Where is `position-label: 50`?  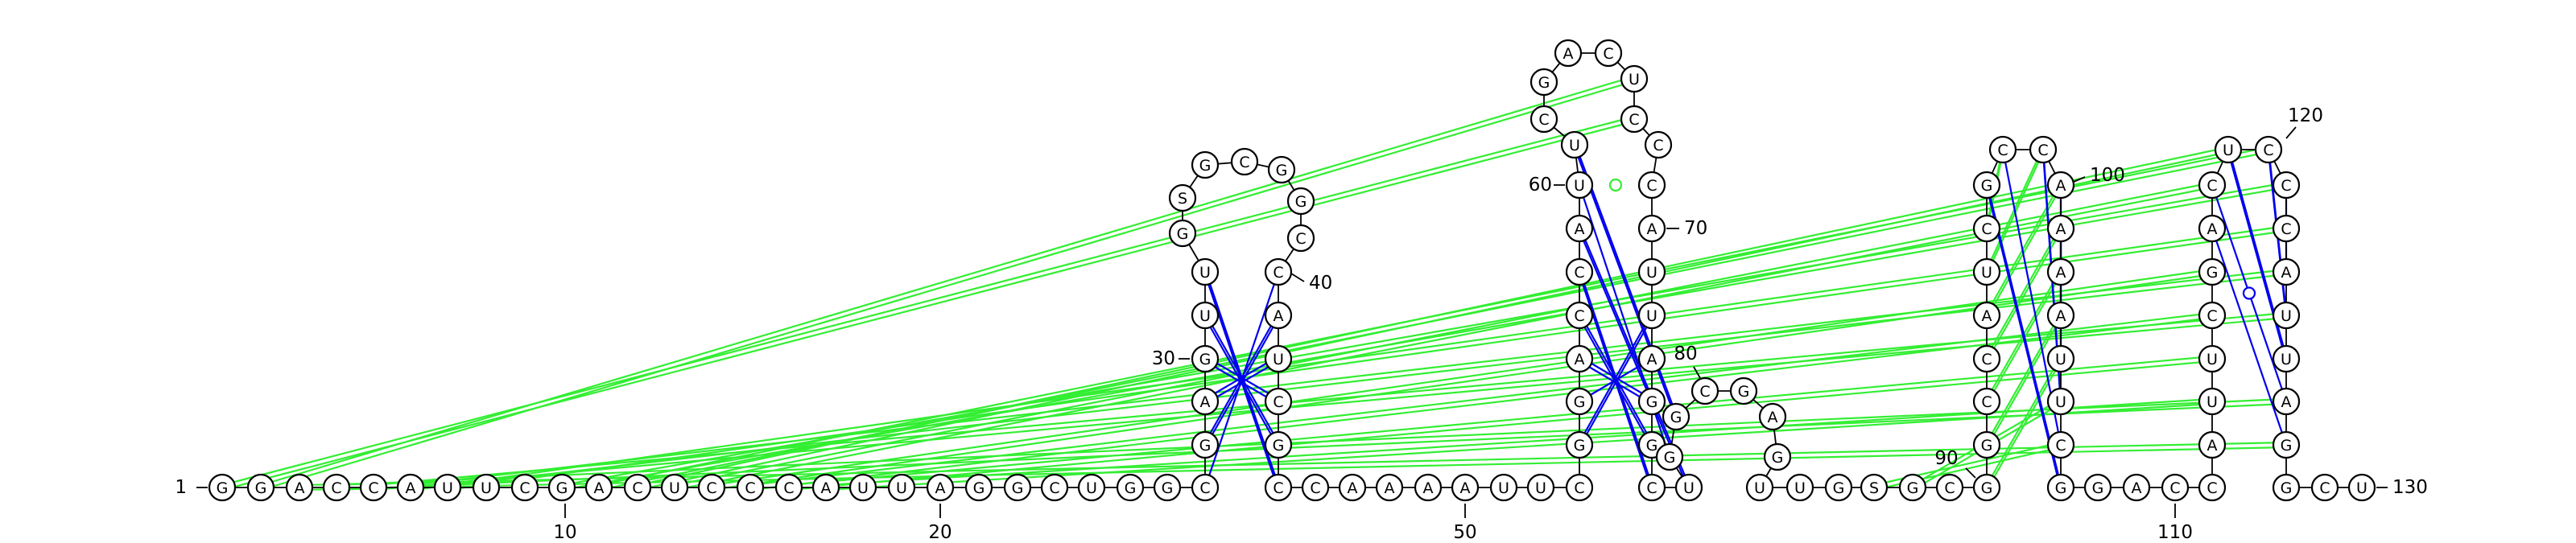
position-label: 50 is located at coordinates (1464, 532).